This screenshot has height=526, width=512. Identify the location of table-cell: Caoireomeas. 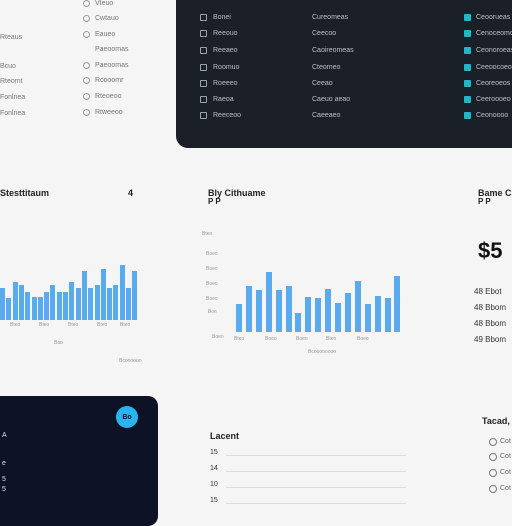
(333, 50).